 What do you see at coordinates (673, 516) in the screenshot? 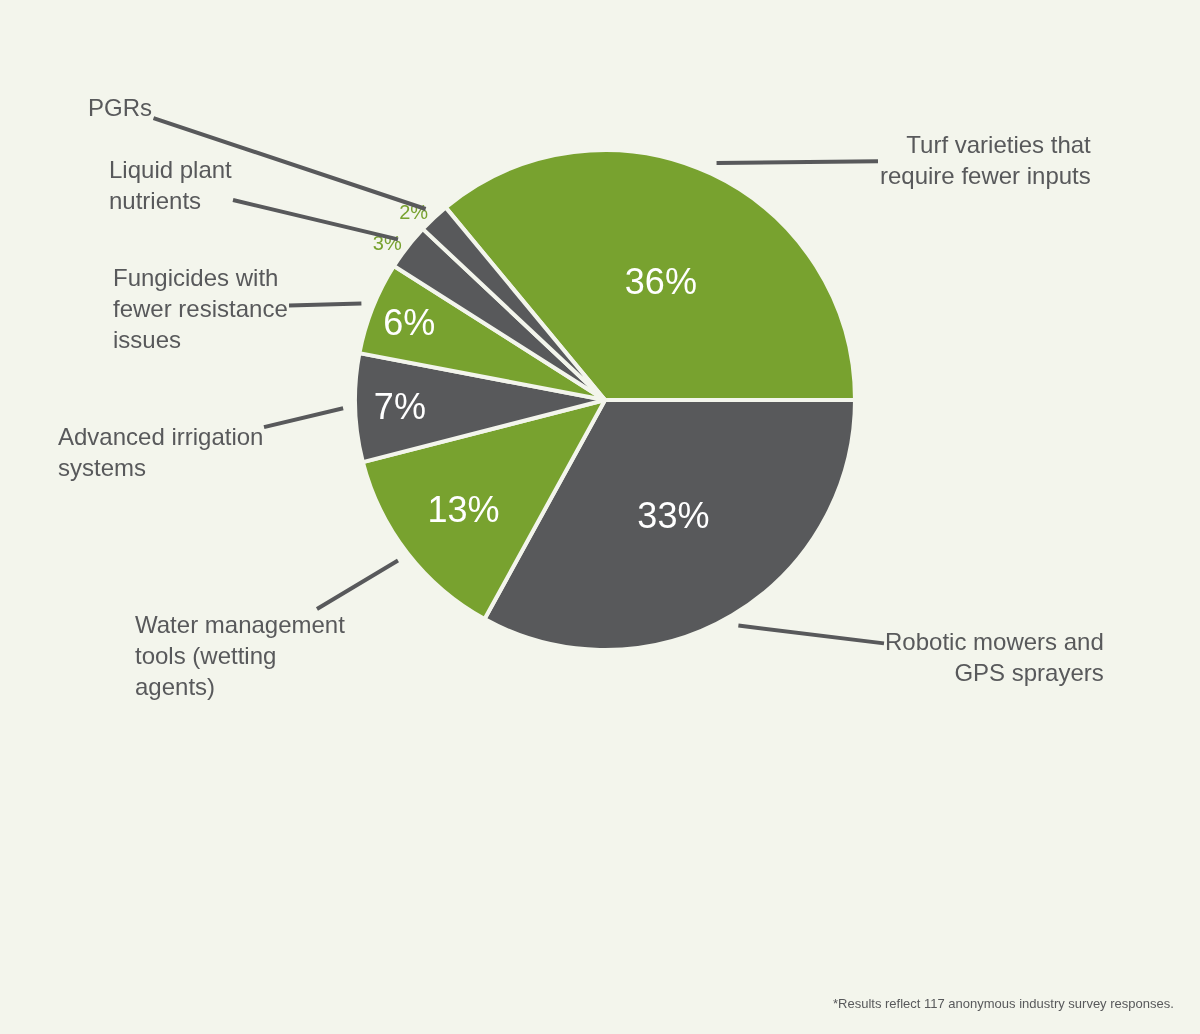
I see `data-label: 33%` at bounding box center [673, 516].